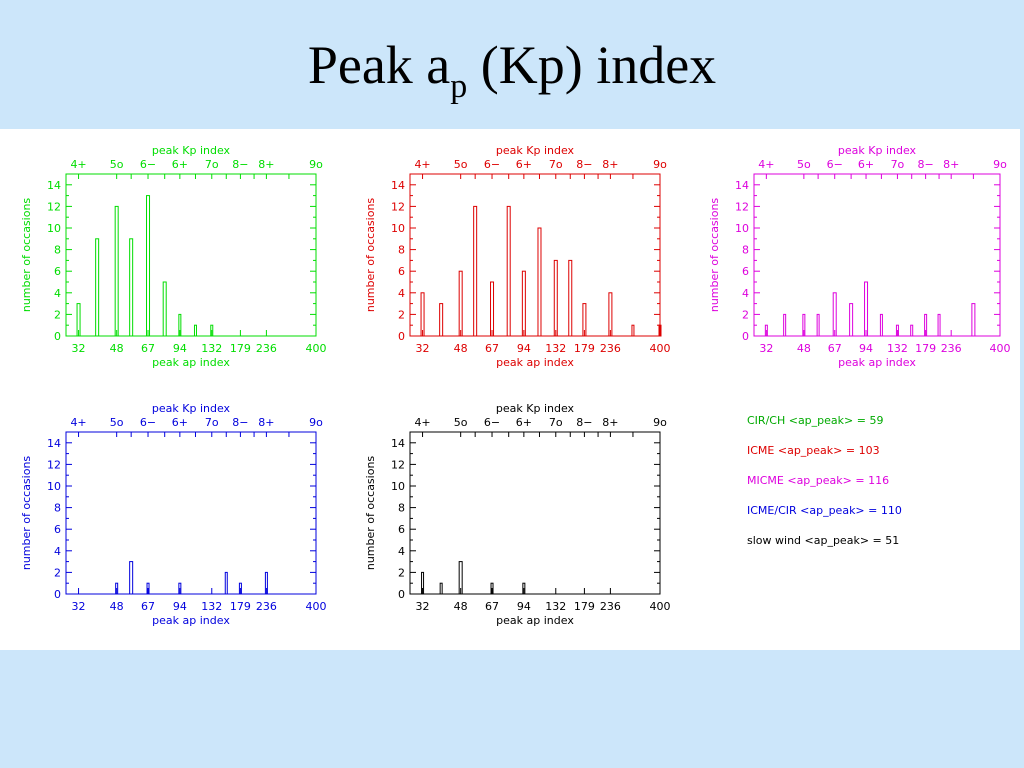  I want to click on title-subscript: p, so click(459, 86).